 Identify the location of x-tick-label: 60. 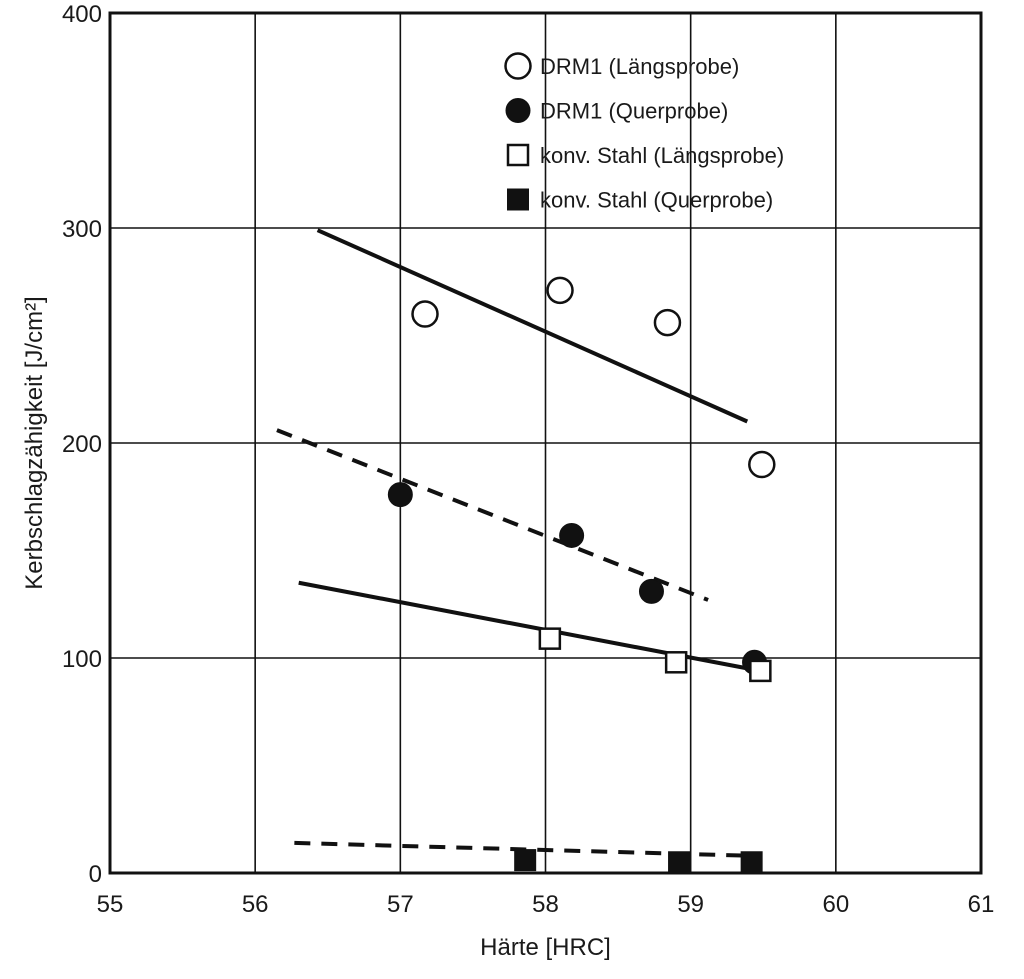
(835, 904).